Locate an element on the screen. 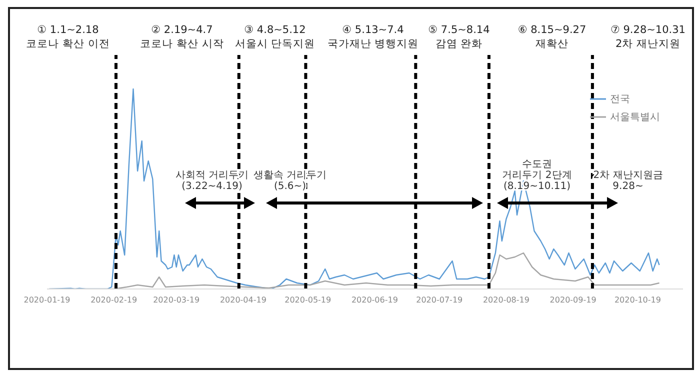  x-tick-label: 2020-04-19 is located at coordinates (243, 300).